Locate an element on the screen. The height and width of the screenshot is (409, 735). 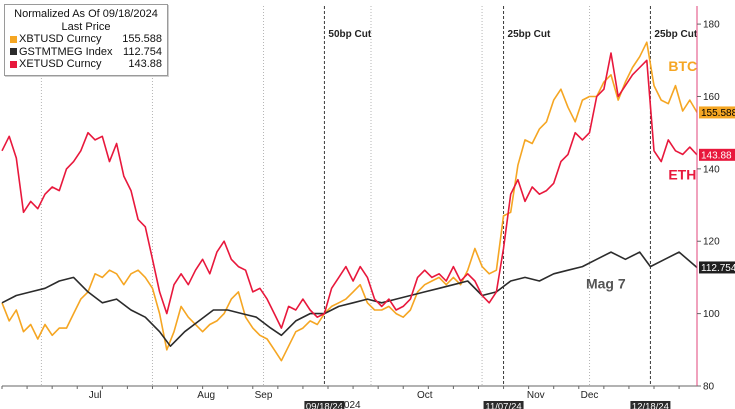
x-axis-tick-label-oct: Oct is located at coordinates (425, 395).